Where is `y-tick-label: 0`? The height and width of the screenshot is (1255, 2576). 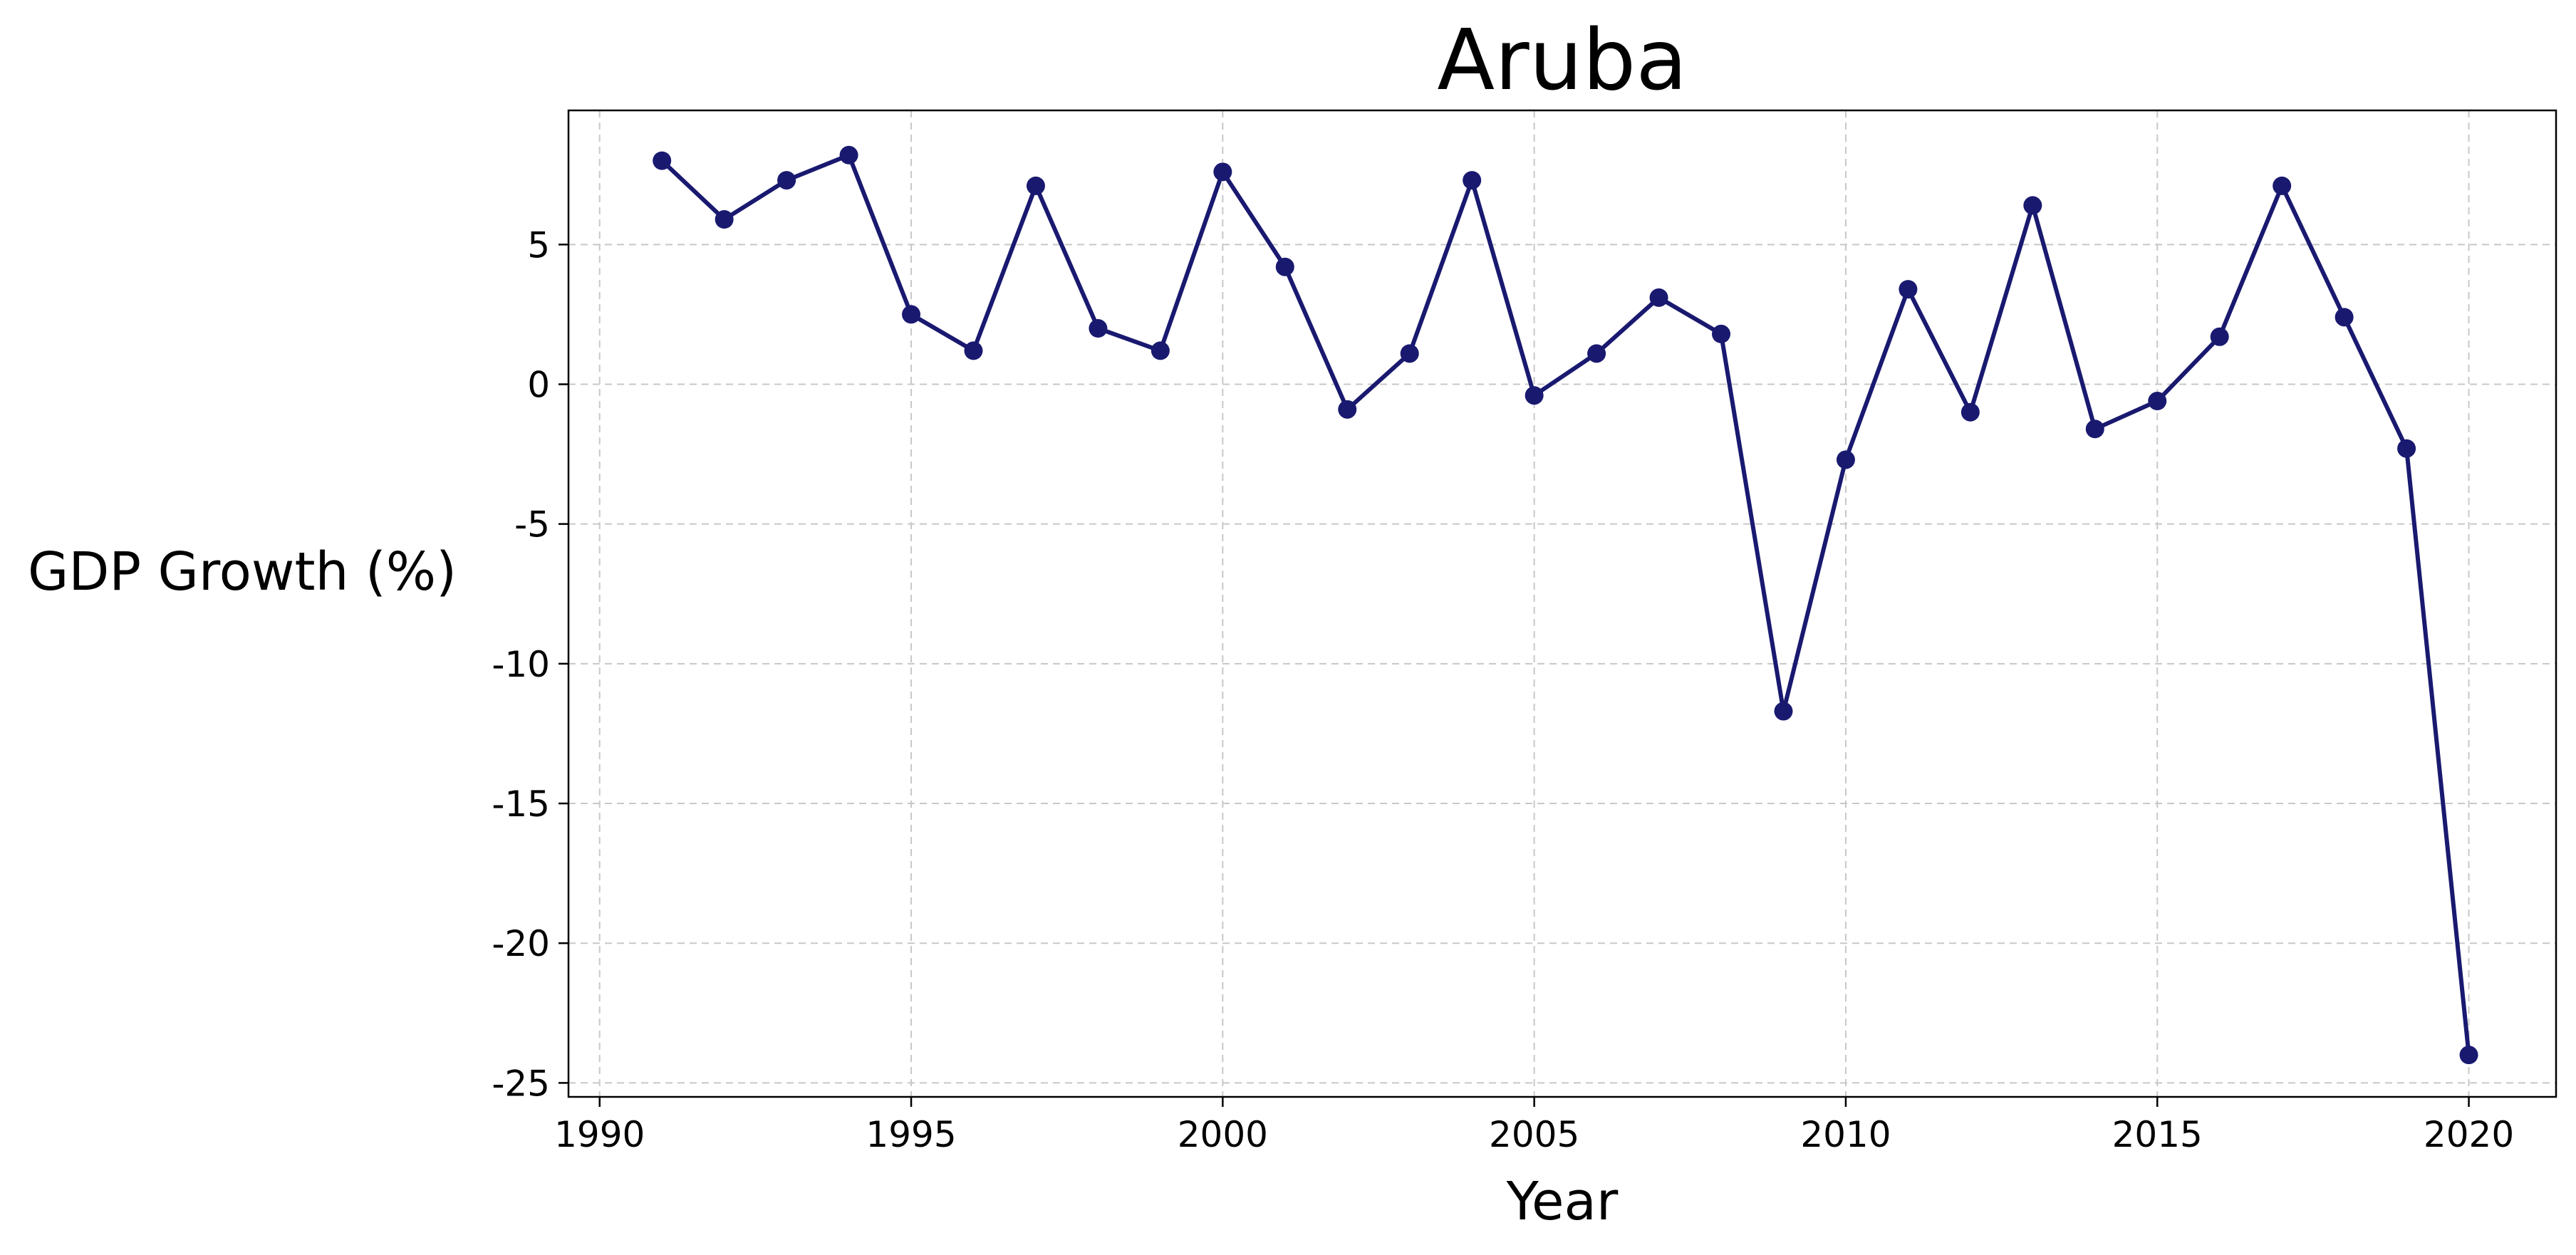 y-tick-label: 0 is located at coordinates (538, 385).